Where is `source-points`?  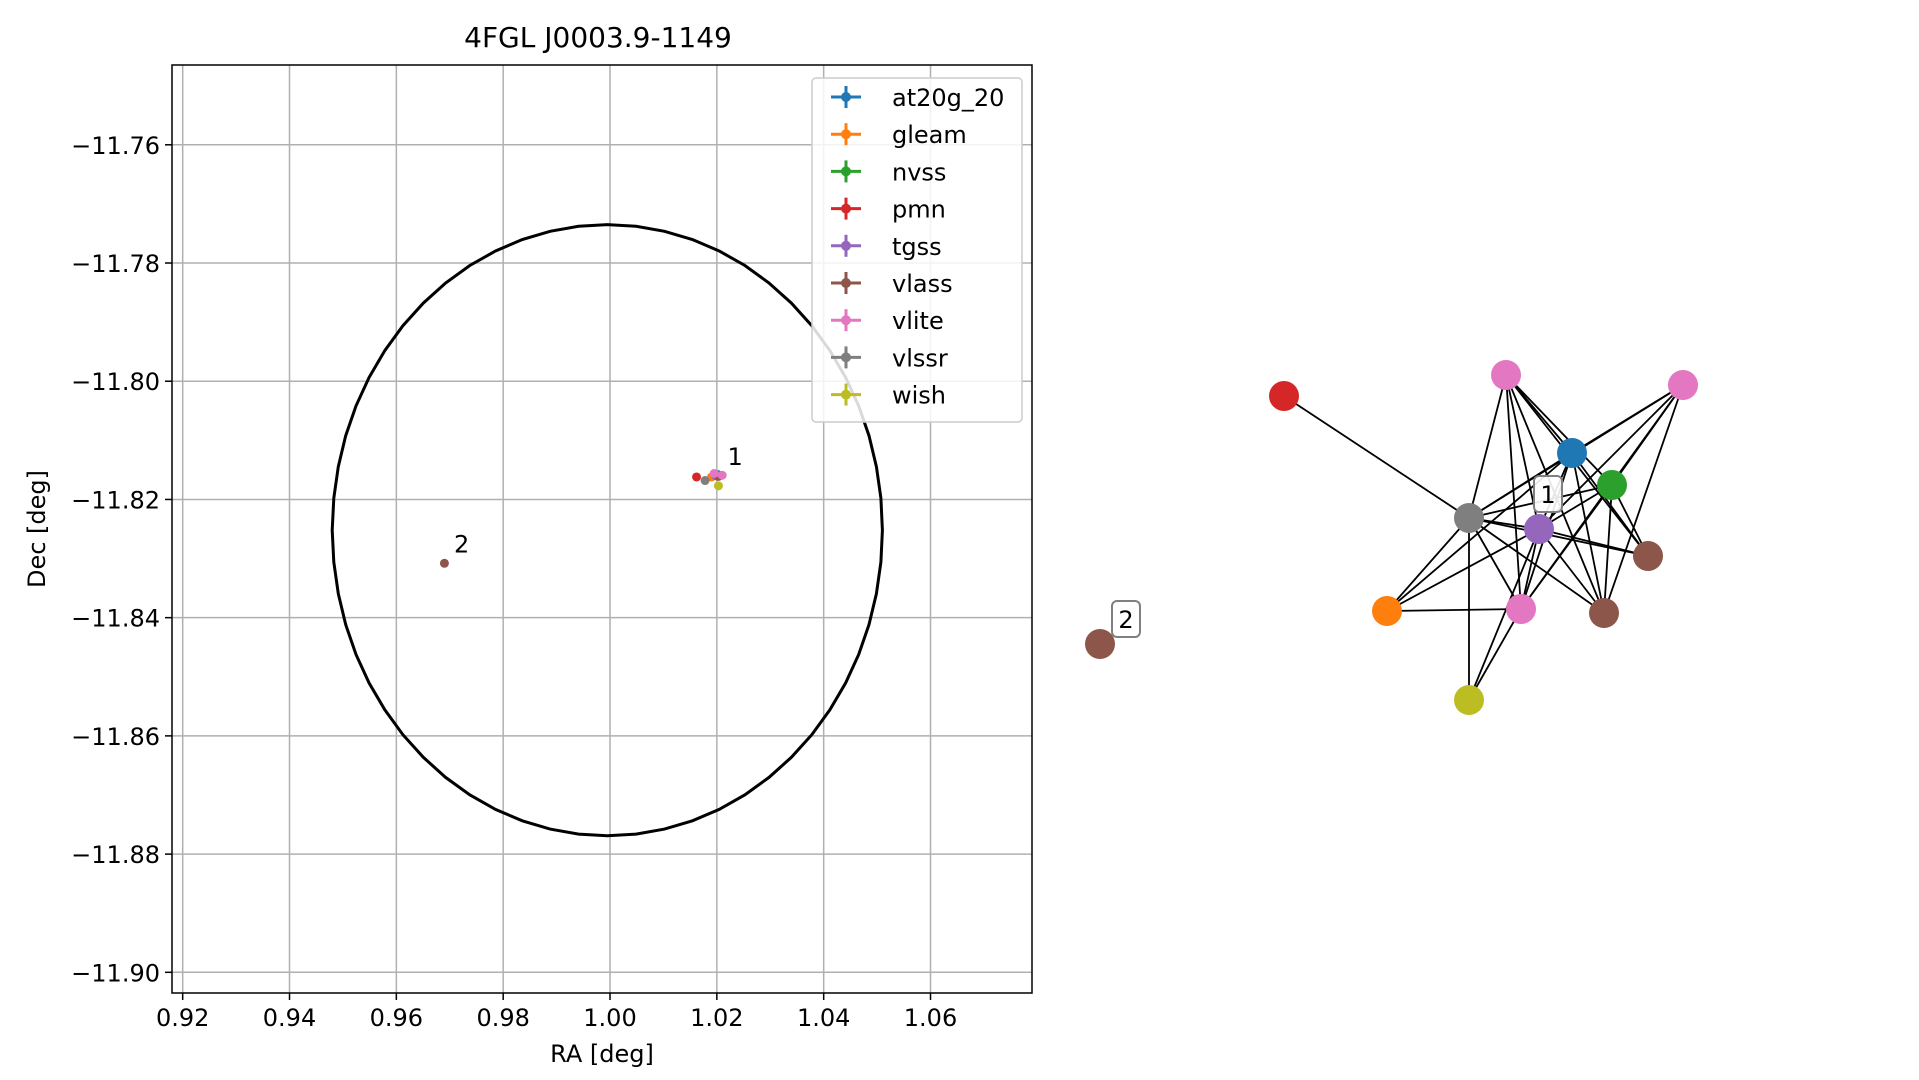 source-points is located at coordinates (583, 518).